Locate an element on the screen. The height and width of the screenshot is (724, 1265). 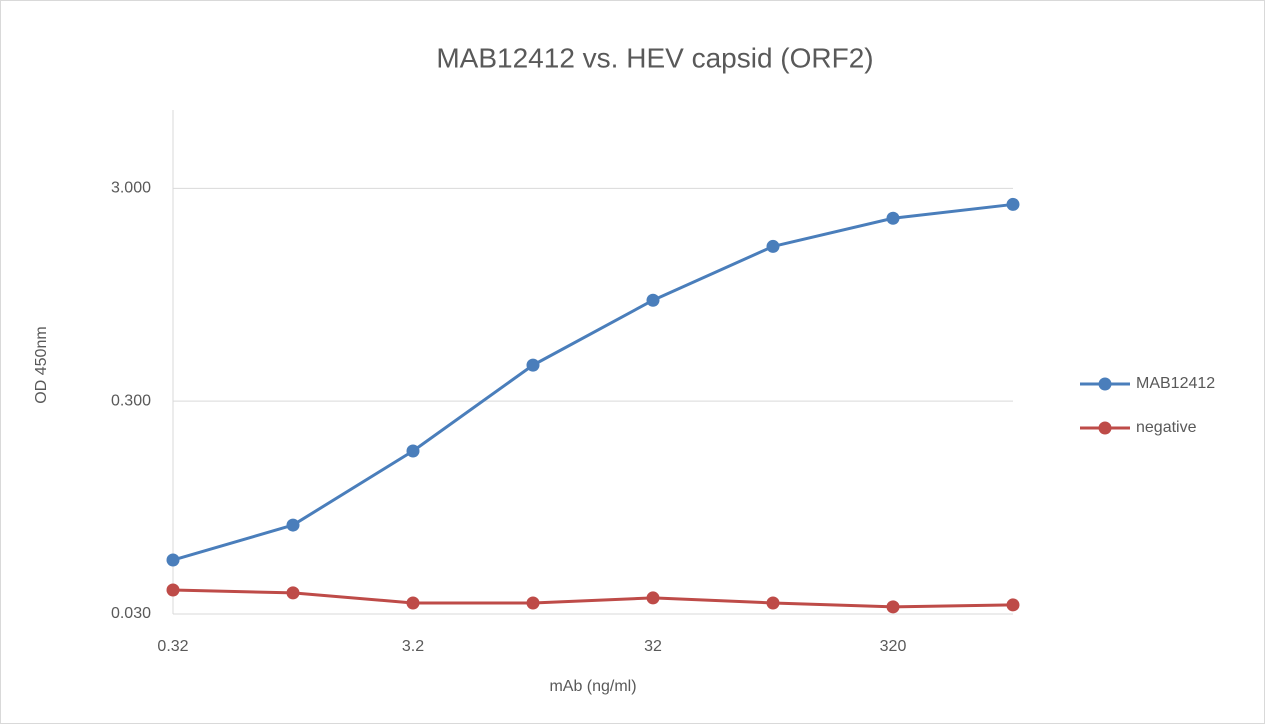
y-tick-label: 3.000 is located at coordinates (131, 188).